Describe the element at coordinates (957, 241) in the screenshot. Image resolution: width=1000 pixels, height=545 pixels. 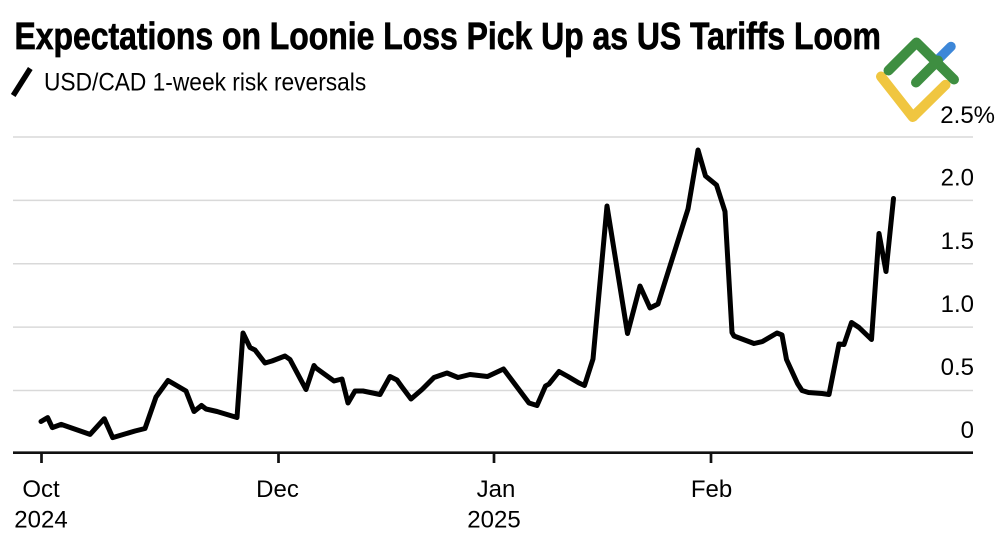
I see `svg-text: 1.5` at that location.